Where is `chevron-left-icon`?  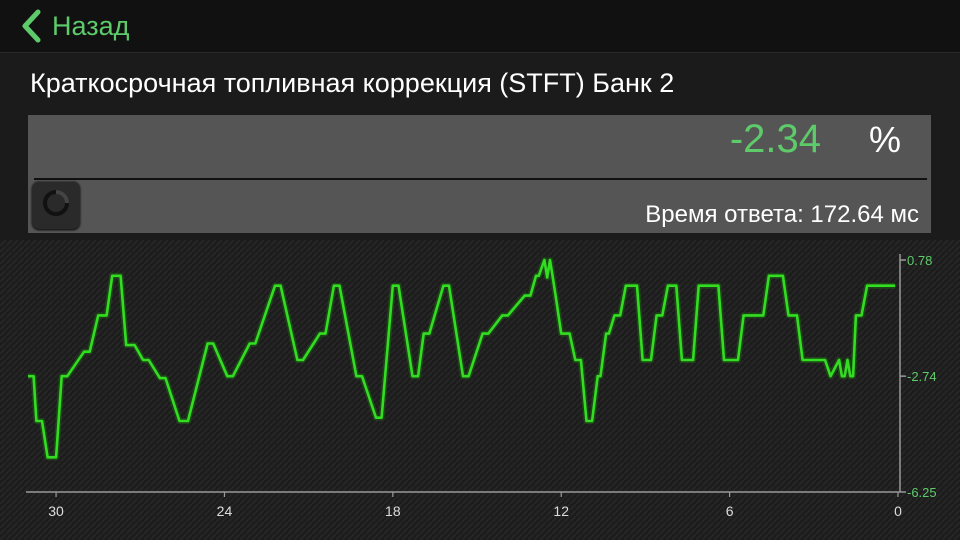
chevron-left-icon is located at coordinates (31, 26).